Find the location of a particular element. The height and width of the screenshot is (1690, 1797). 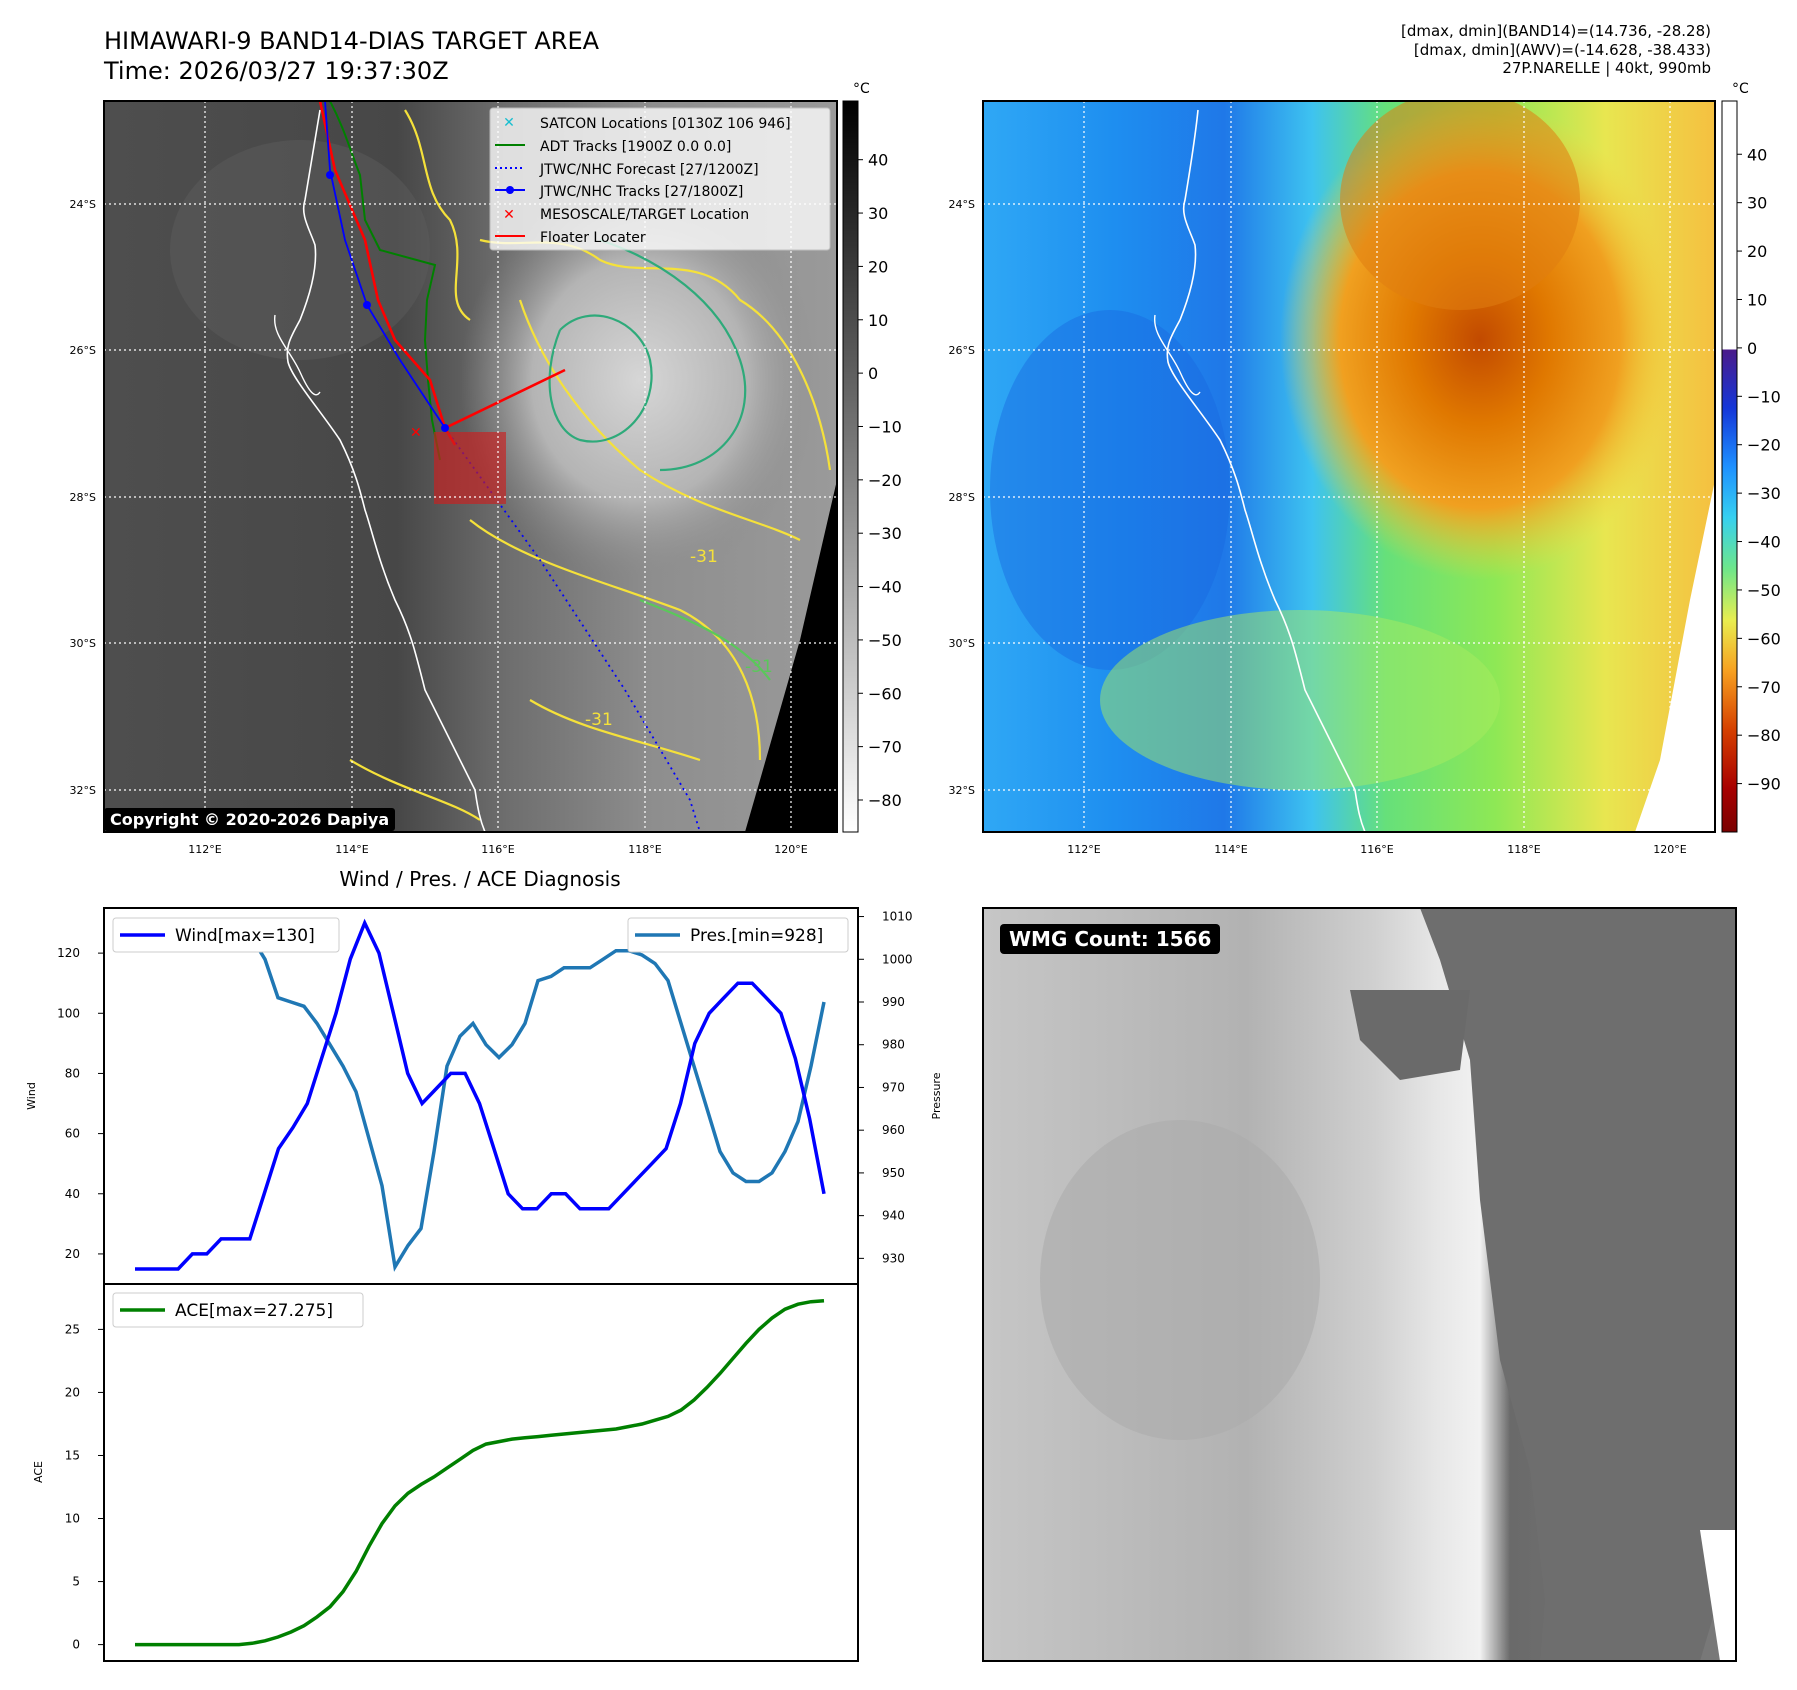

legend-forecast: JTWC/NHC Forecast [27/1200Z] is located at coordinates (649, 170).